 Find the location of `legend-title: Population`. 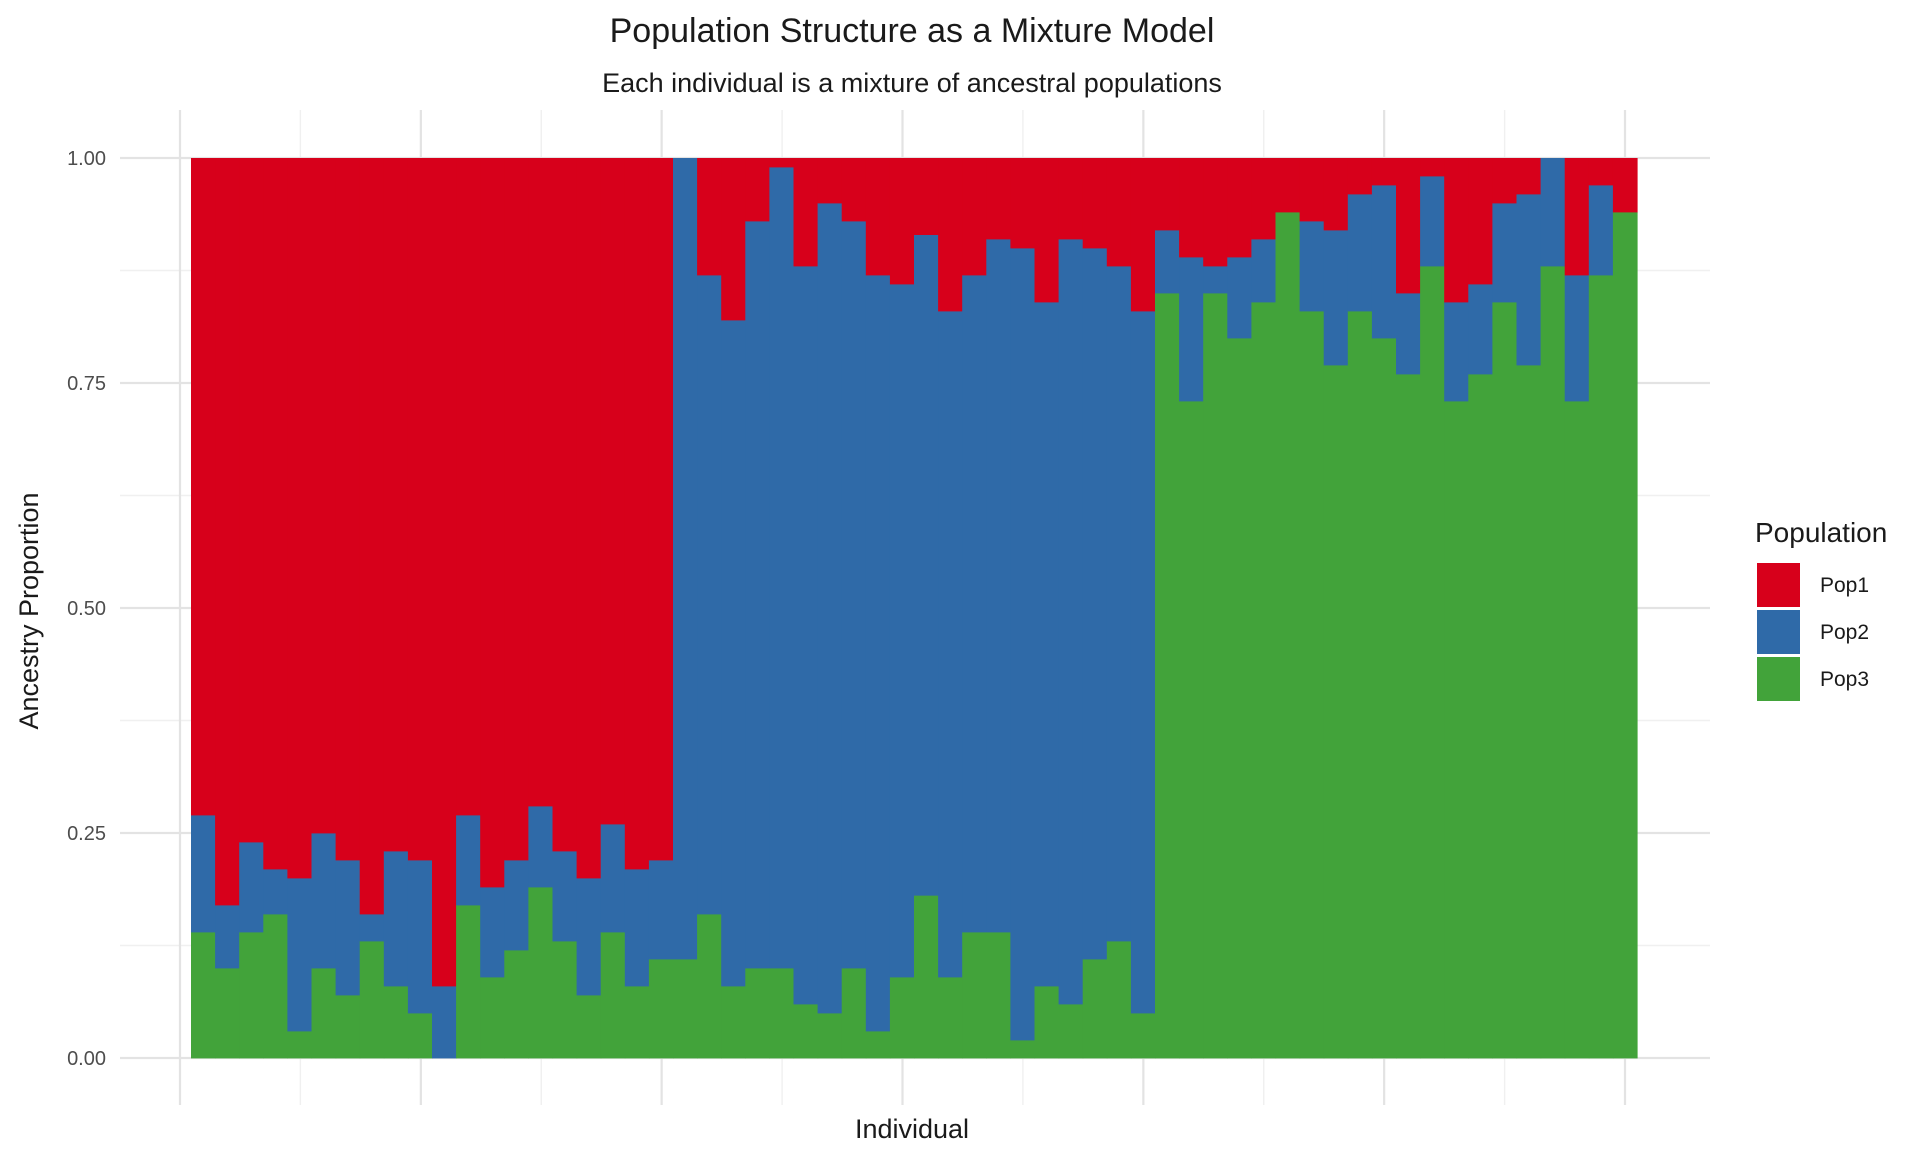

legend-title: Population is located at coordinates (1821, 532).